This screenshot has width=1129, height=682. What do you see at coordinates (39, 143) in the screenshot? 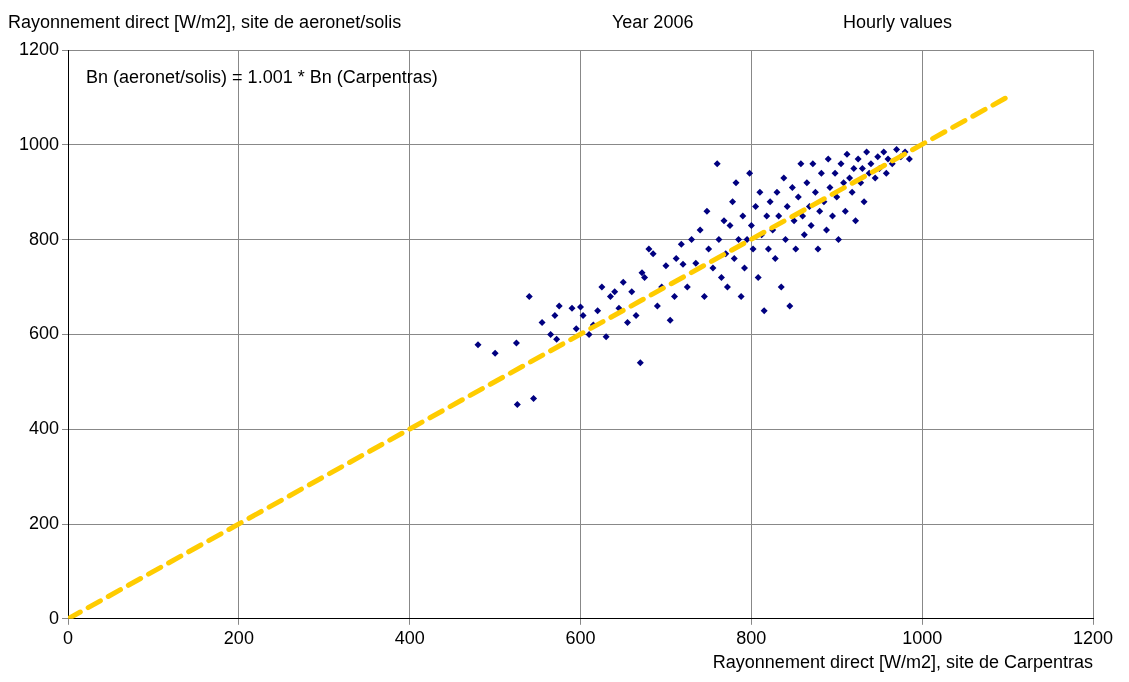
I see `y-tick-label: 1000` at bounding box center [39, 143].